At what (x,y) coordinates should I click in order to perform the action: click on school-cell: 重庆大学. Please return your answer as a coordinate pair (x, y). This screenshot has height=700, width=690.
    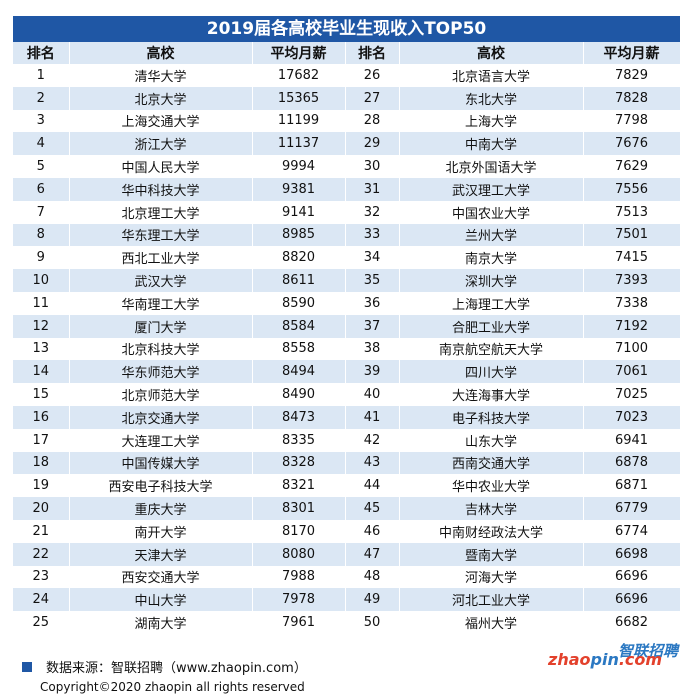
    Looking at the image, I should click on (161, 508).